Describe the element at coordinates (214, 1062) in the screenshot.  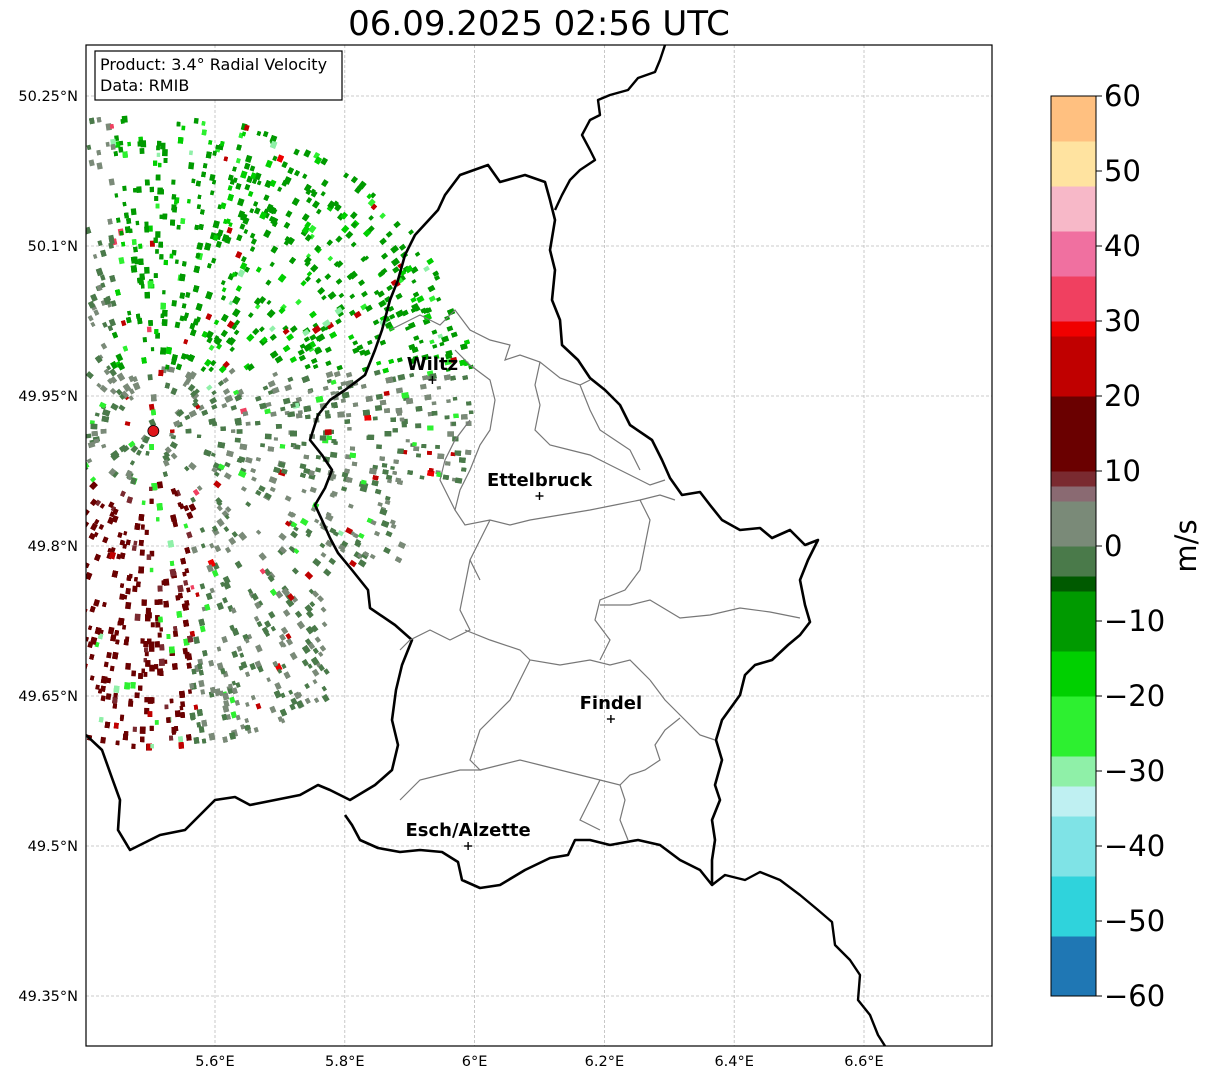
I see `lon-tick-label: 5.6°E` at that location.